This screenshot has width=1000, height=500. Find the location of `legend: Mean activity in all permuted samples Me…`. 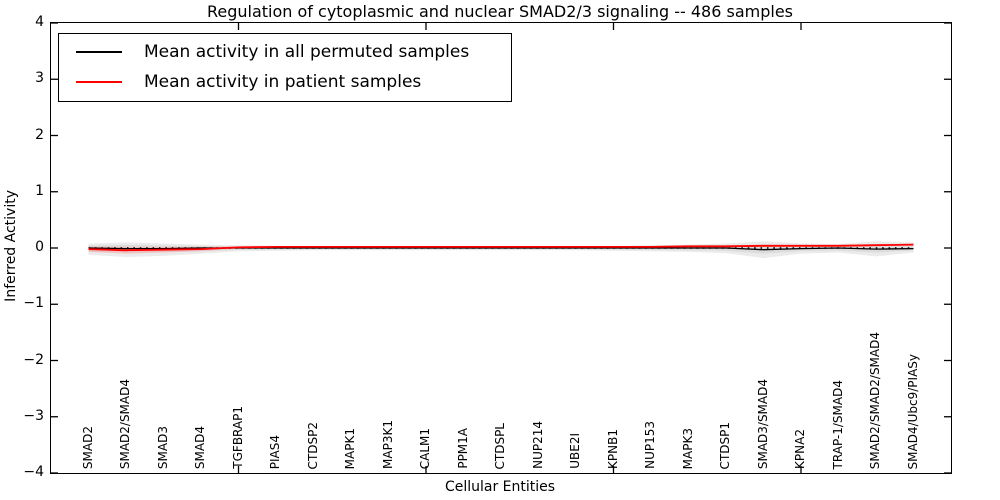

legend: Mean activity in all permuted samples Me… is located at coordinates (285, 67).